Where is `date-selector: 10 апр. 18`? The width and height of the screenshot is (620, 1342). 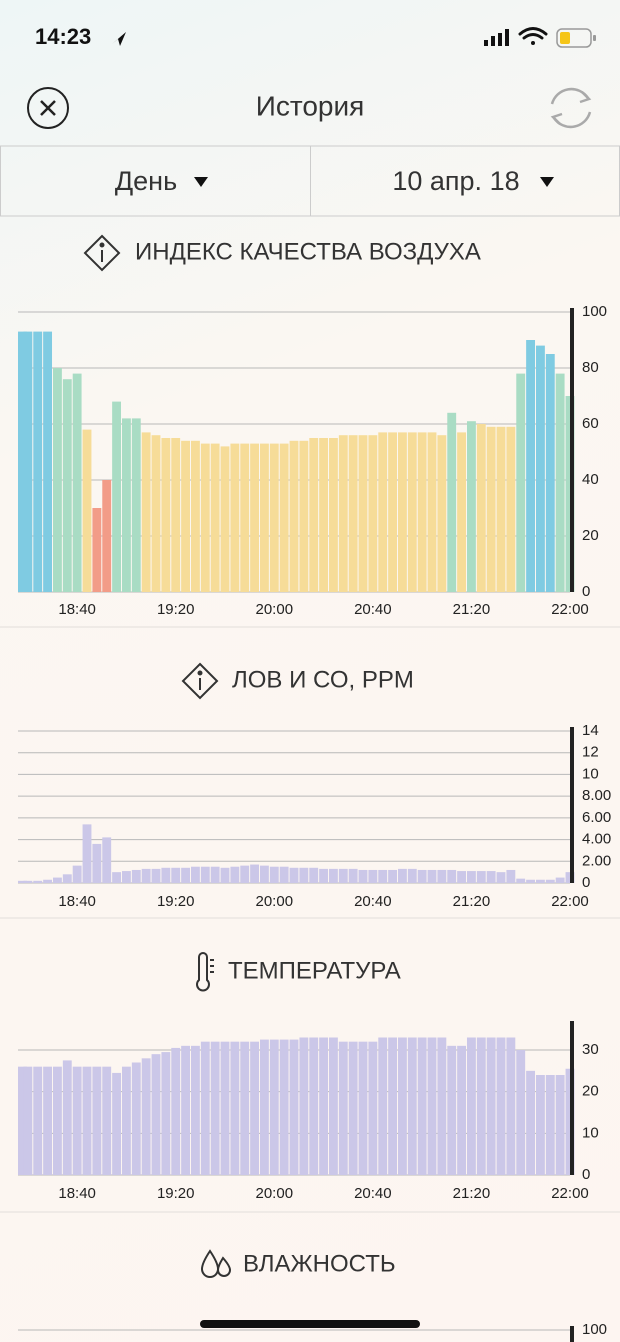 date-selector: 10 апр. 18 is located at coordinates (465, 181).